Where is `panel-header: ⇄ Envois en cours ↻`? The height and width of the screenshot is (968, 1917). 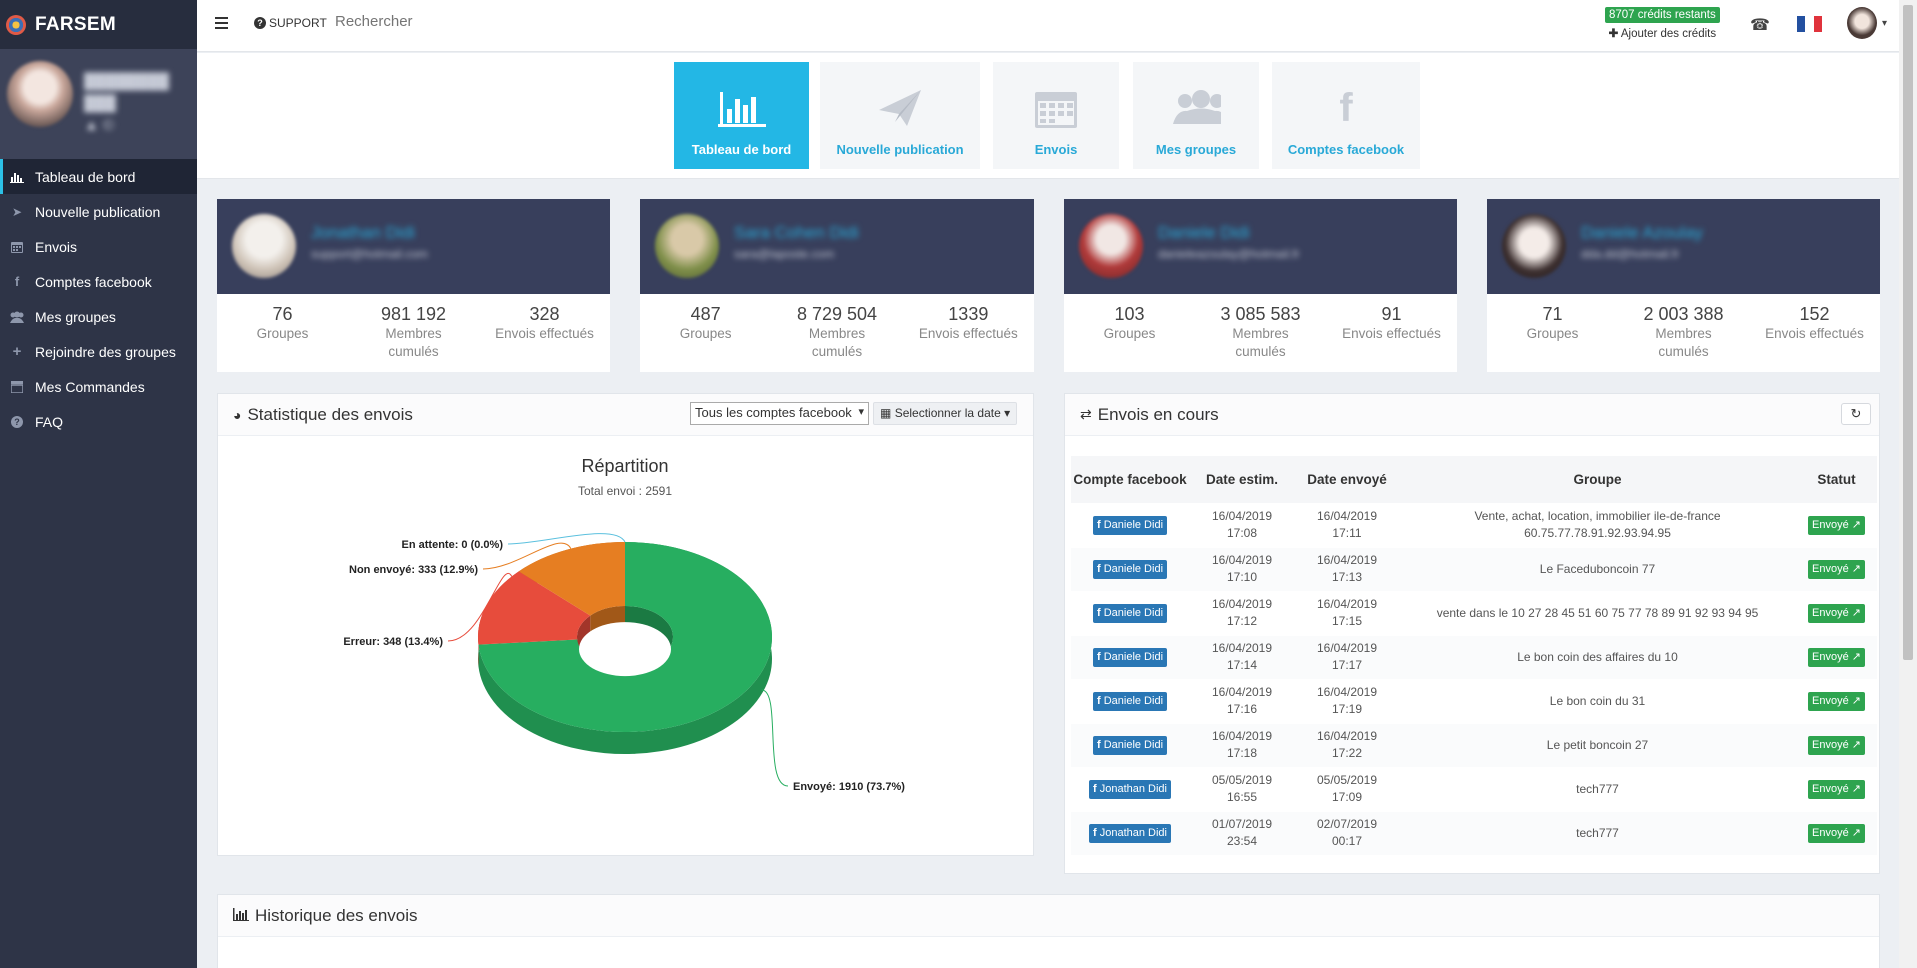 panel-header: ⇄ Envois en cours ↻ is located at coordinates (1472, 415).